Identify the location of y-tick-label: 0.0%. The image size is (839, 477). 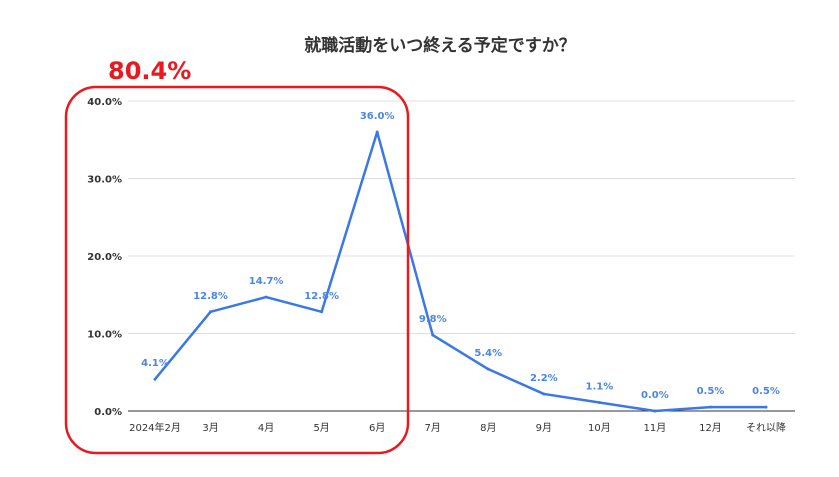
(108, 412).